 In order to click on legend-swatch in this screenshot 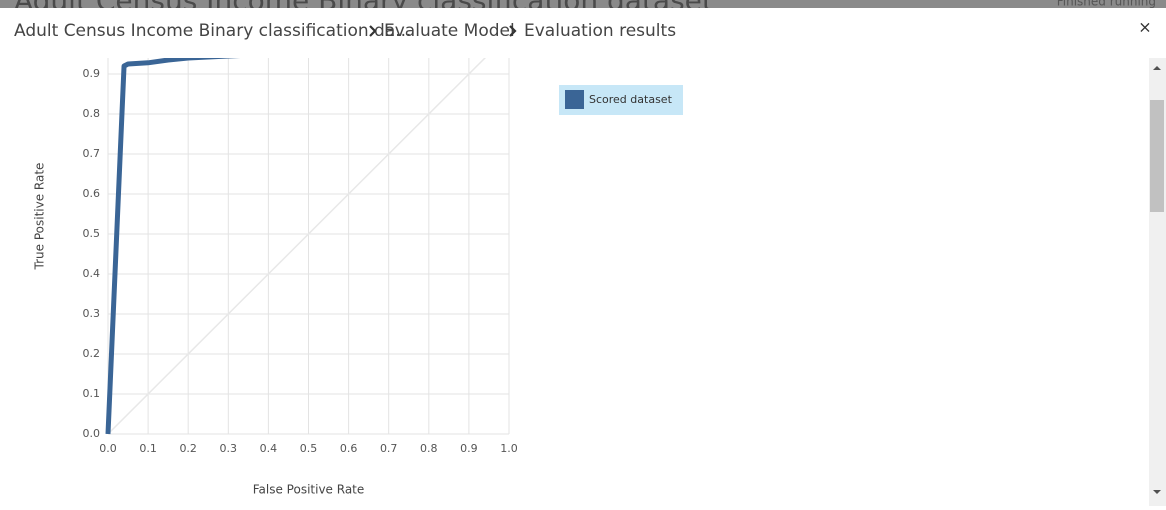, I will do `click(574, 99)`.